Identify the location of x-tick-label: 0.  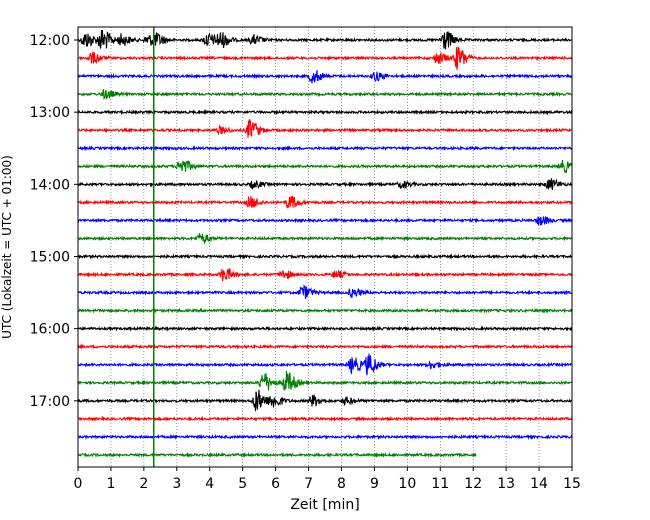
(78, 484).